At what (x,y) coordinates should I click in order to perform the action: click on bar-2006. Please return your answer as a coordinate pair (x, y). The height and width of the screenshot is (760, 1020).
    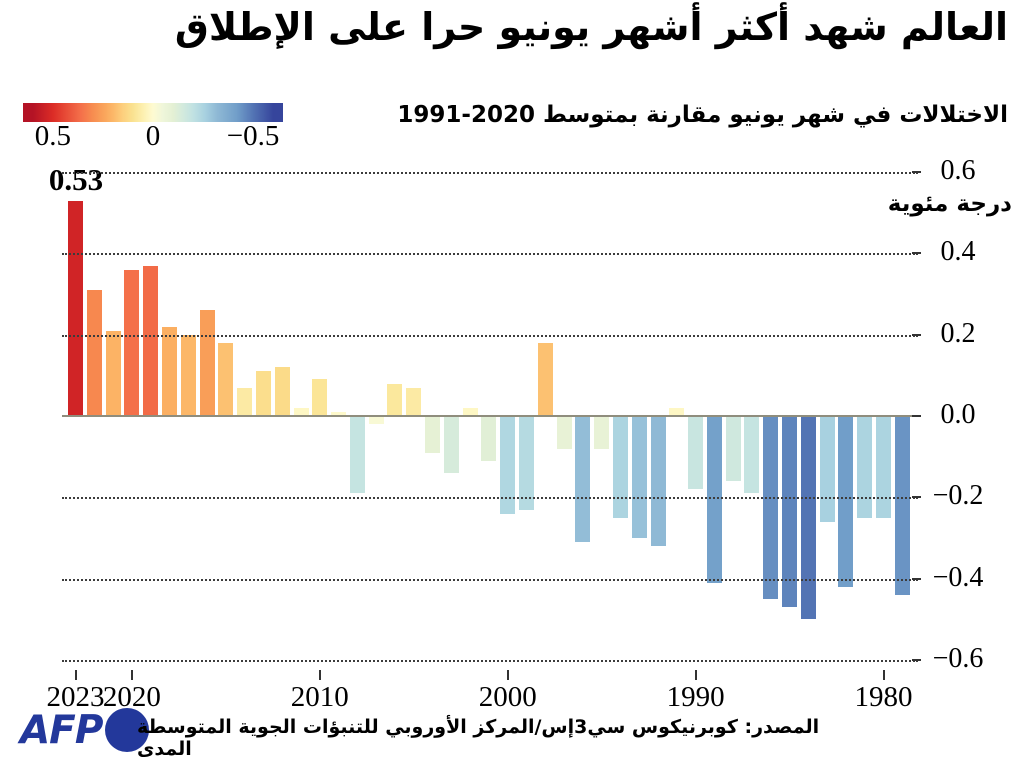
    Looking at the image, I should click on (395, 399).